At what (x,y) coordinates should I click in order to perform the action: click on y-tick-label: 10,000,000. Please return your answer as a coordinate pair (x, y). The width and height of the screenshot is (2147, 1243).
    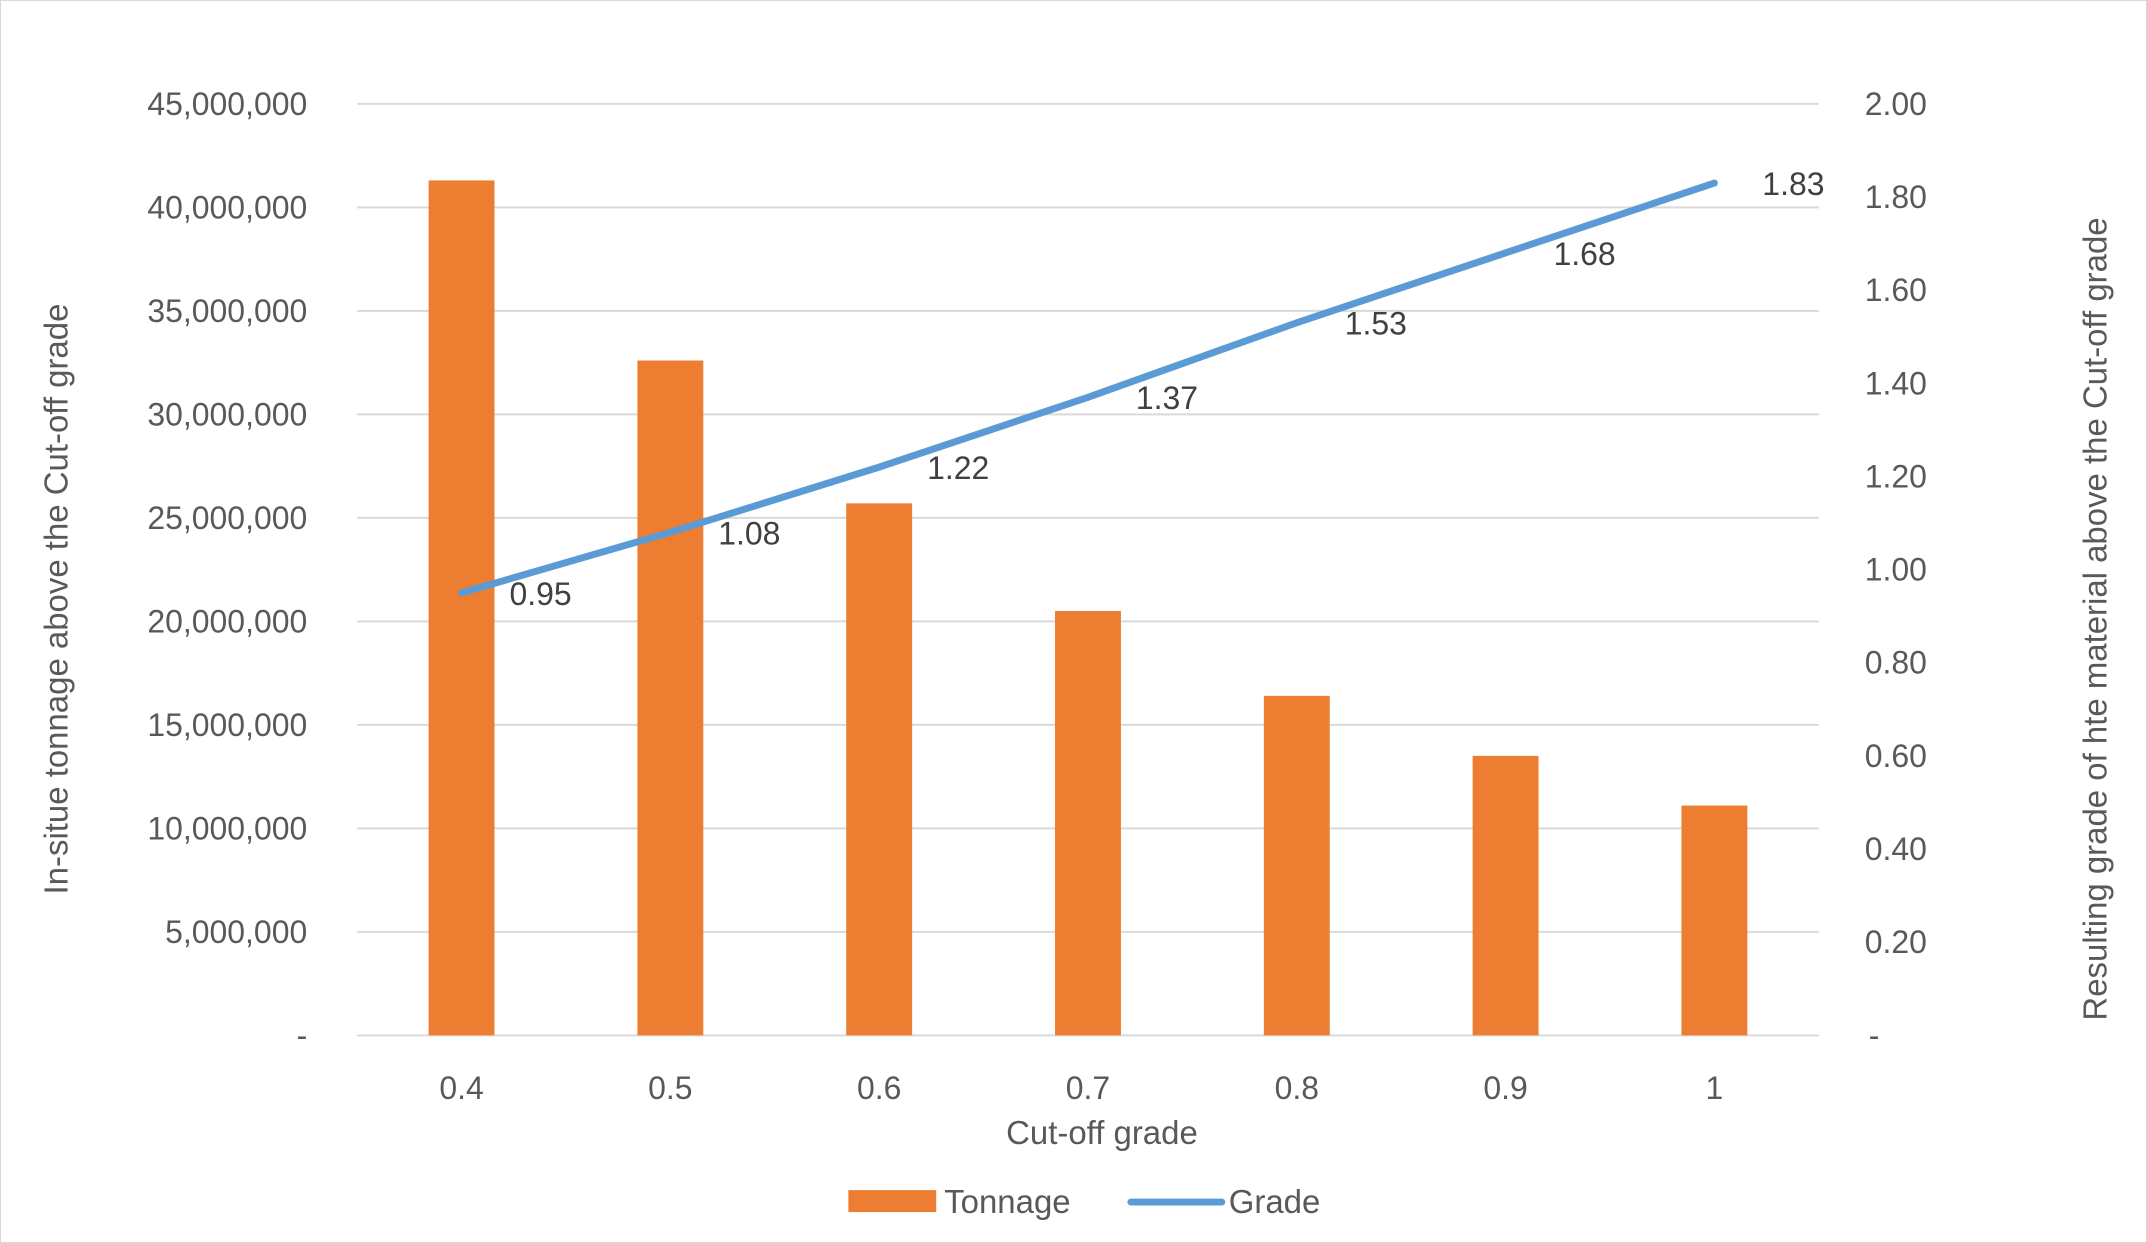
    Looking at the image, I should click on (227, 828).